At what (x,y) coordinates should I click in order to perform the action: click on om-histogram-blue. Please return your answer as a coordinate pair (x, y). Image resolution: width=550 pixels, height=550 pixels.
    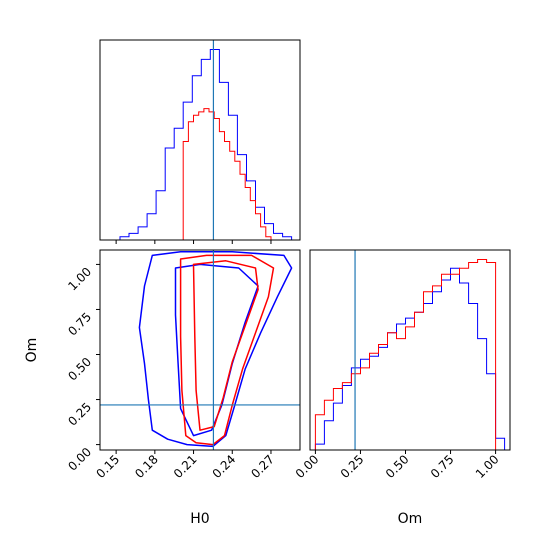
    Looking at the image, I should click on (410, 358).